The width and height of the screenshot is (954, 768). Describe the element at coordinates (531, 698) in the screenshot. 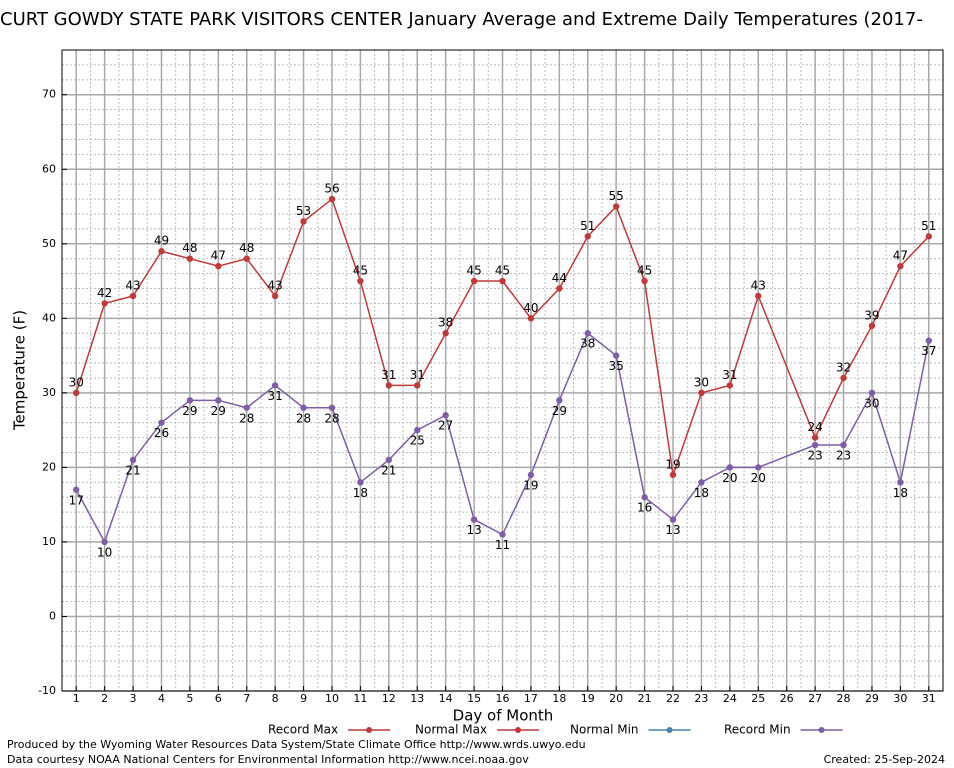

I see `x-tick-label: 17` at that location.